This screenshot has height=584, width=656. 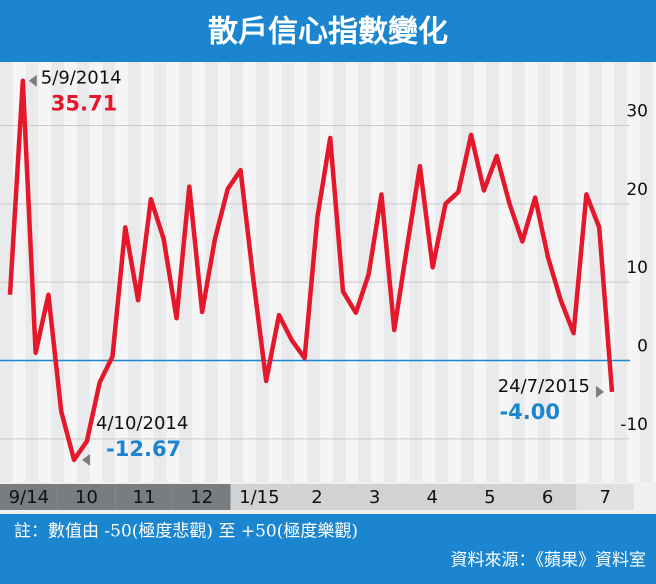 I want to click on x-tick-label: 9/14, so click(x=29, y=497).